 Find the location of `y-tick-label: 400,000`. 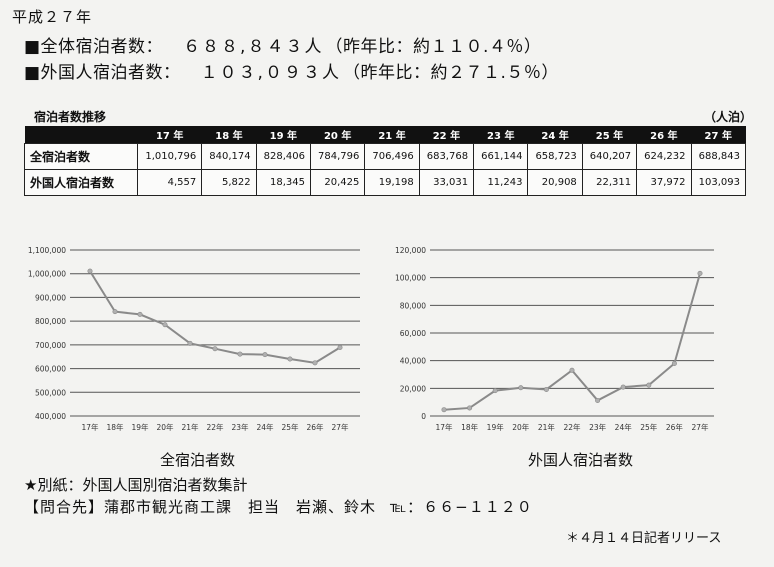

y-tick-label: 400,000 is located at coordinates (50, 416).